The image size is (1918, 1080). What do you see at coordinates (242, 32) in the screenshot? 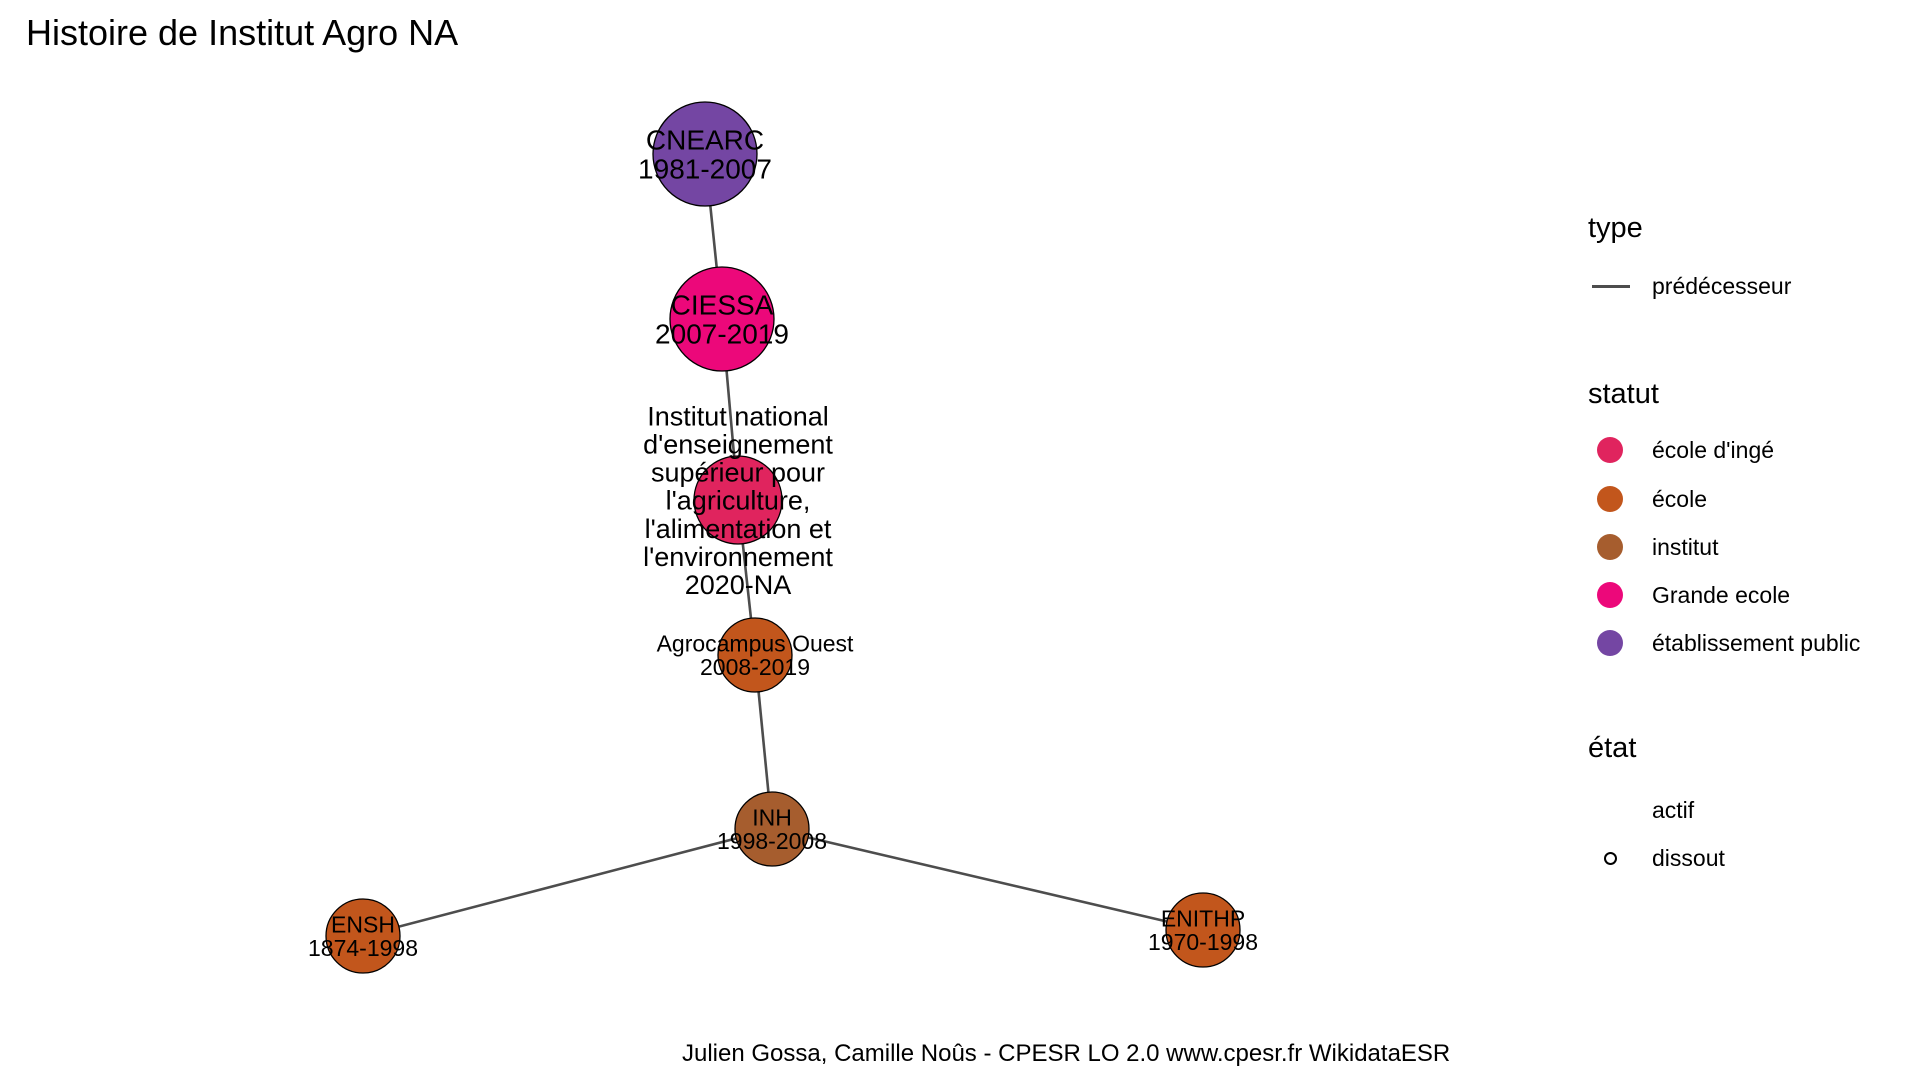
I see `chart-title: Histoire de Institut Agro NA` at bounding box center [242, 32].